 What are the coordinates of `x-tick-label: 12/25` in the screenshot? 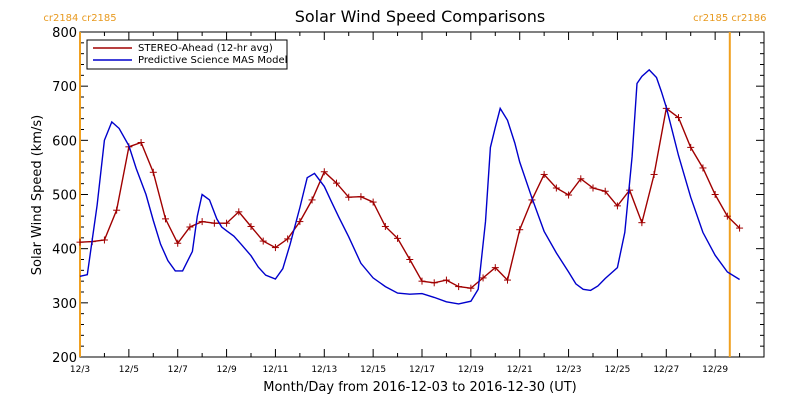 It's located at (617, 370).